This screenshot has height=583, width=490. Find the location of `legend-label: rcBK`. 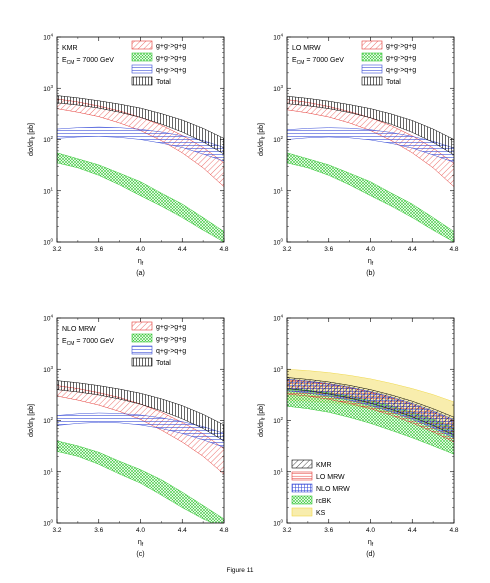

legend-label: rcBK is located at coordinates (324, 501).